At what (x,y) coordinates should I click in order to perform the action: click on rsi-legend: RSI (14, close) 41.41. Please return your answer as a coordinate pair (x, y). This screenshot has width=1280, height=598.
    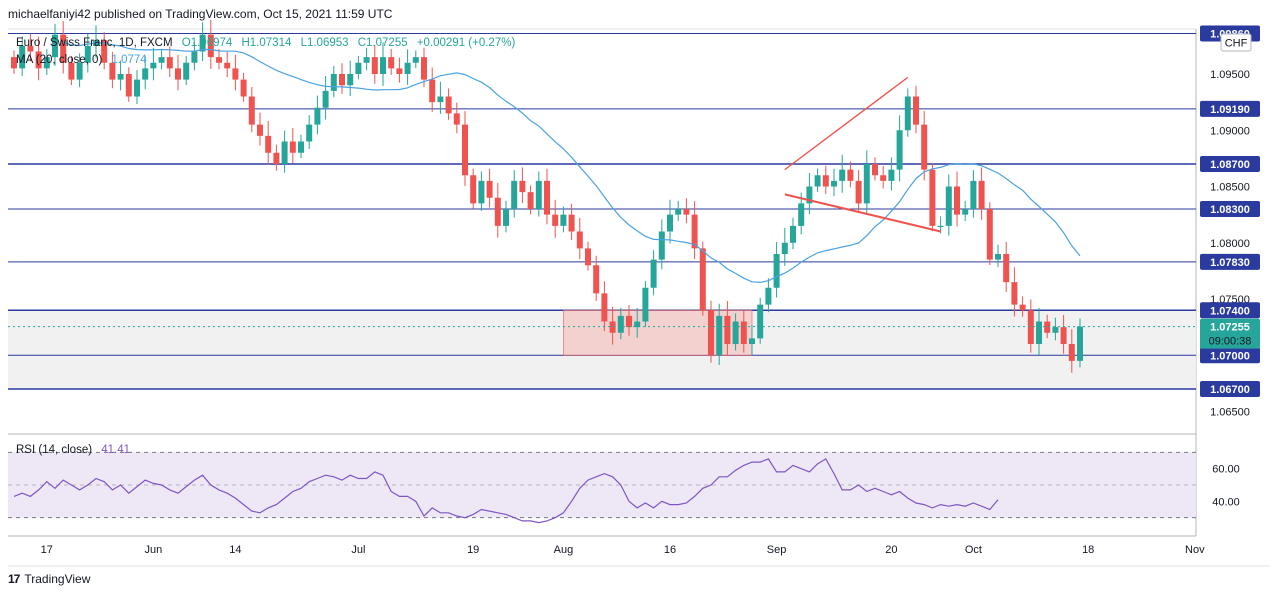
    Looking at the image, I should click on (73, 450).